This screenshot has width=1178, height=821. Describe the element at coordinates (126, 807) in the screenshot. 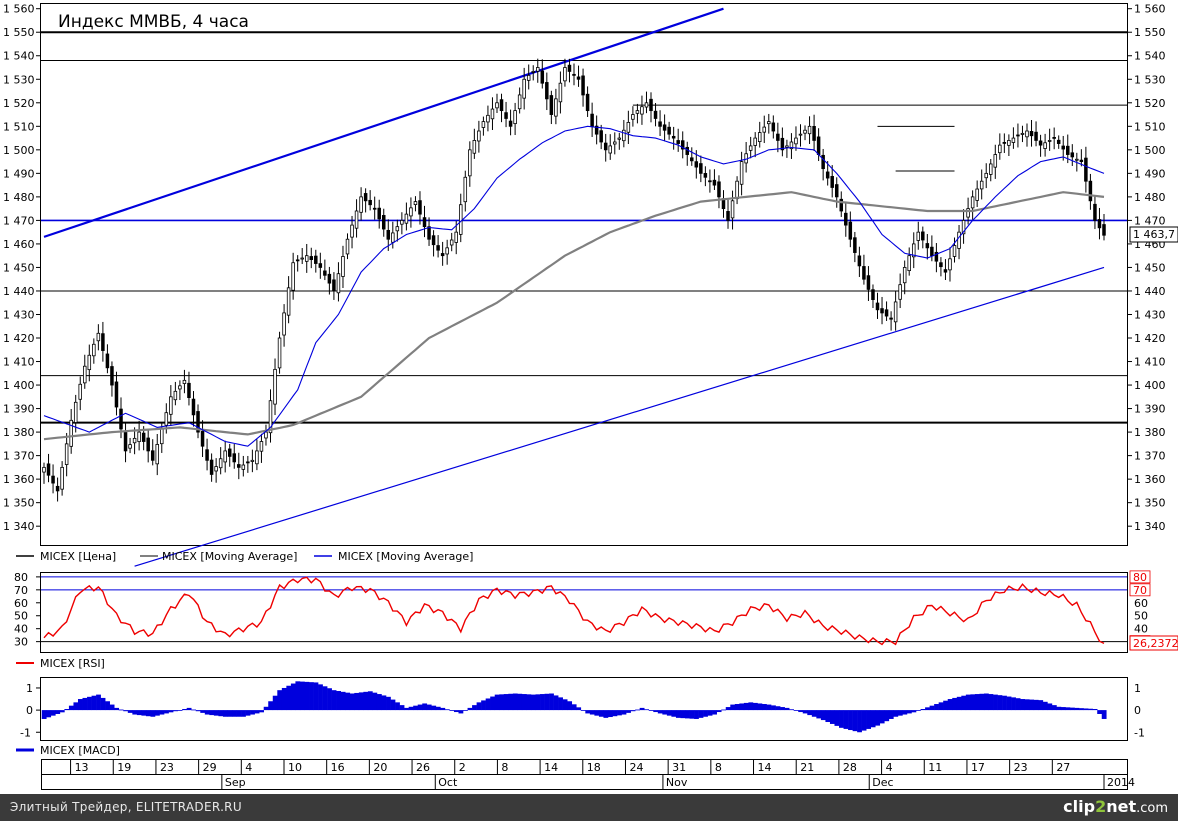

I see `footer-site-text: Элитный Трейдер, ELITETRADER.RU` at that location.